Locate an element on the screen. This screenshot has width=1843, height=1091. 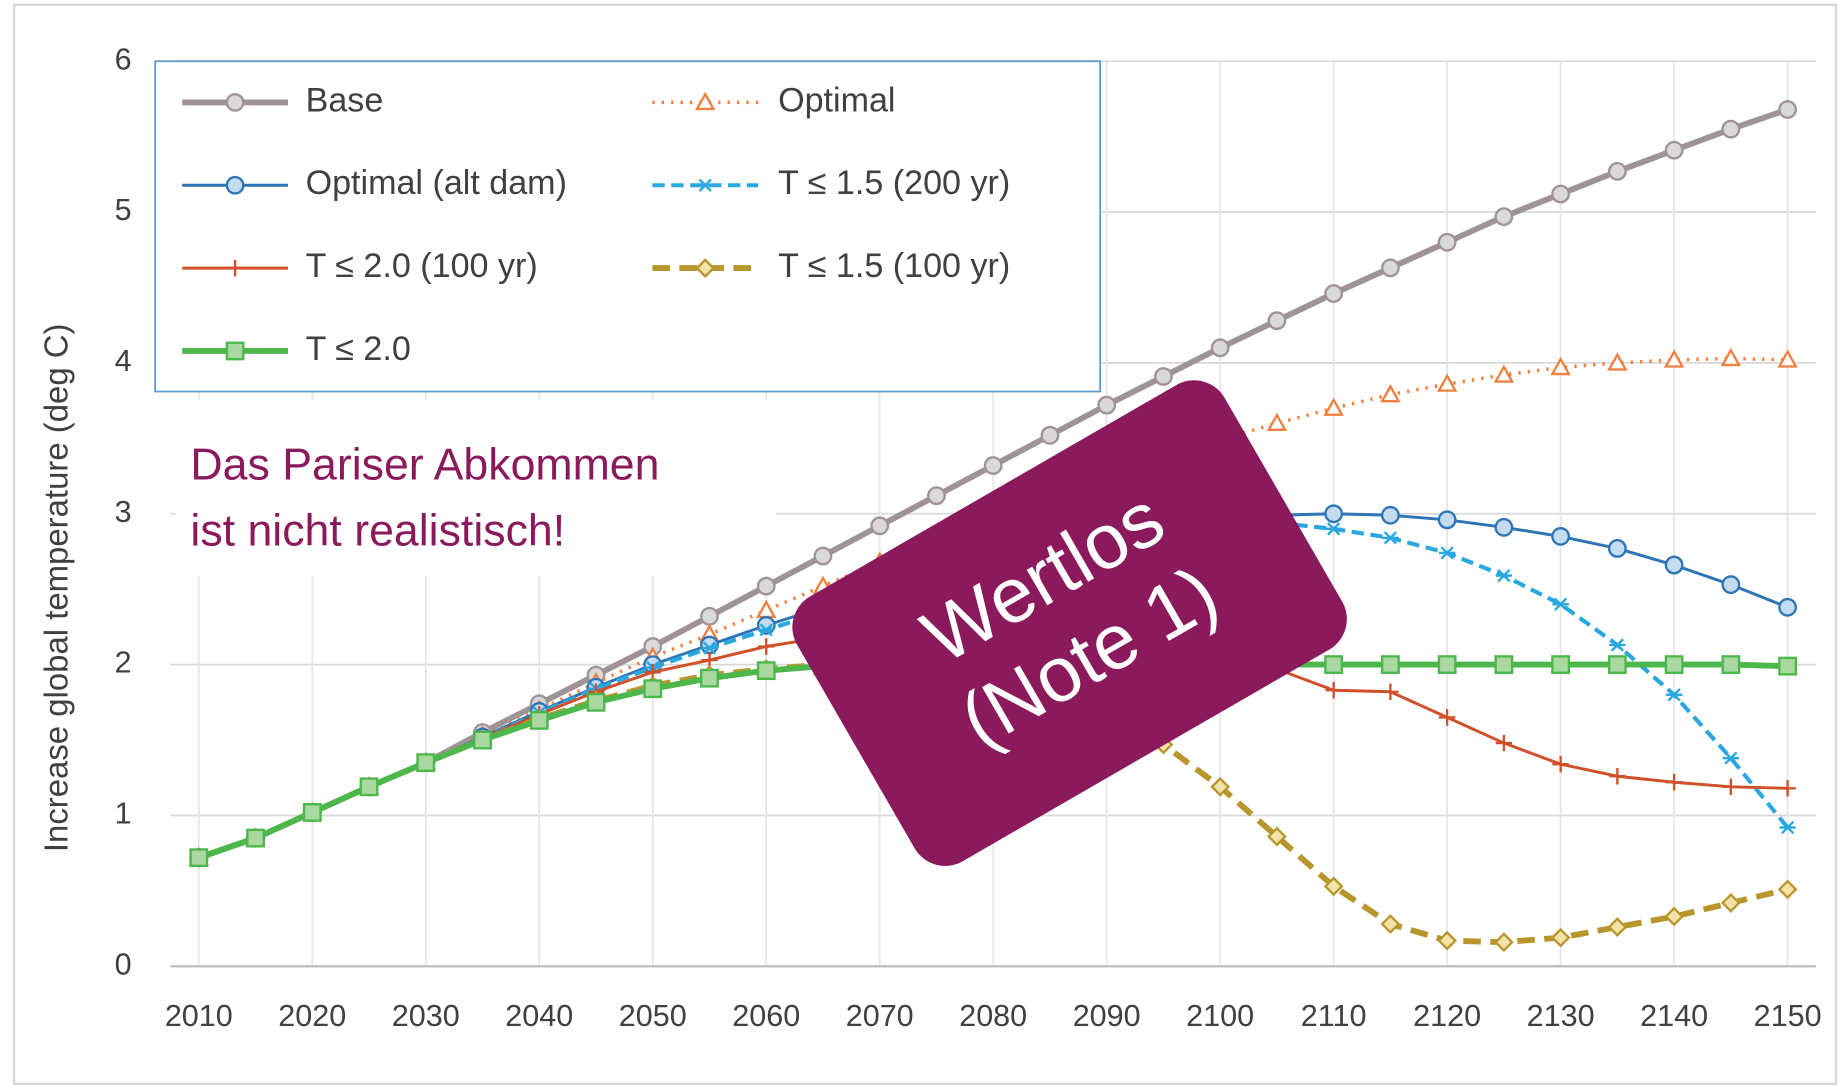
badge-box is located at coordinates (1069, 623).